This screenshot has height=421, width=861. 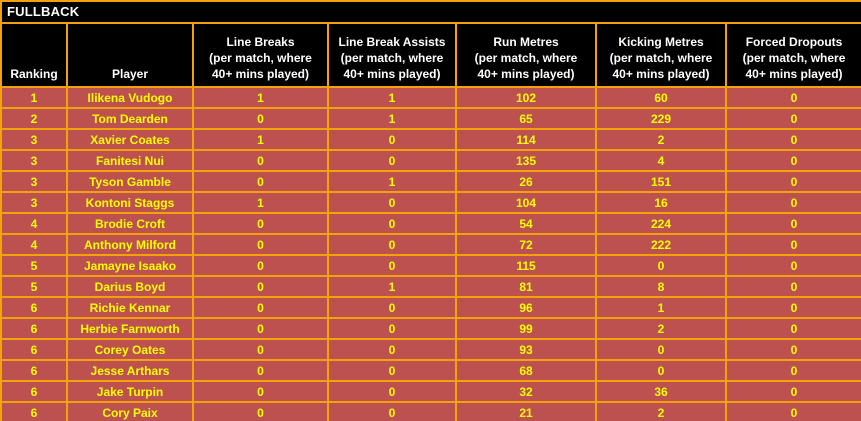 I want to click on table-row: 2 Tom Dearden 0 1 65 229 0, so click(x=430, y=118).